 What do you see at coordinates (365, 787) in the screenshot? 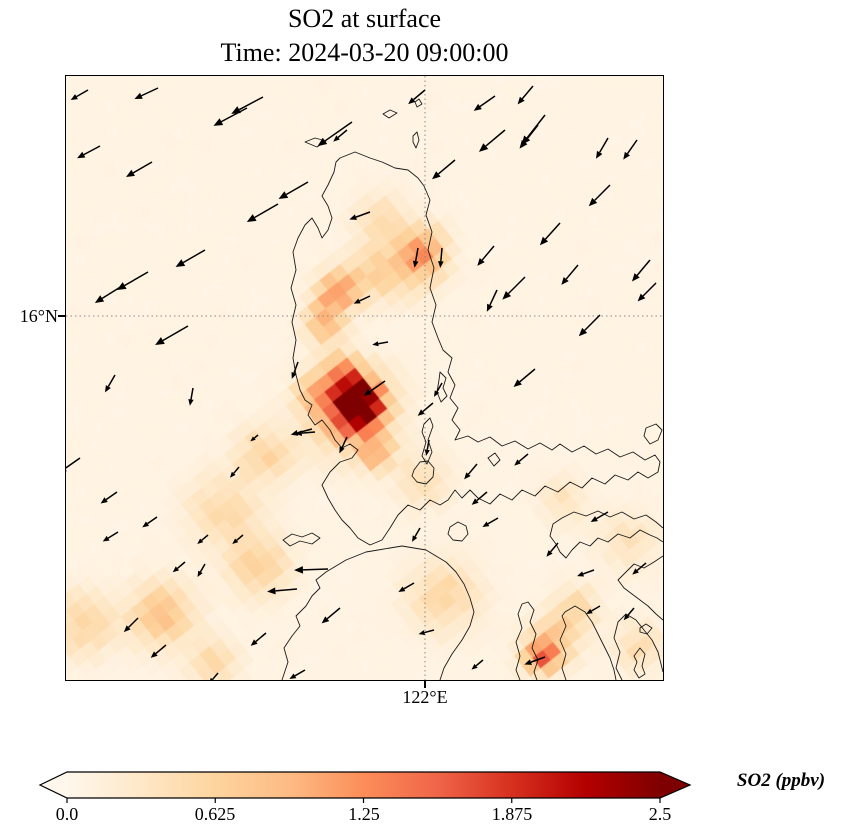
I see `colorbar` at bounding box center [365, 787].